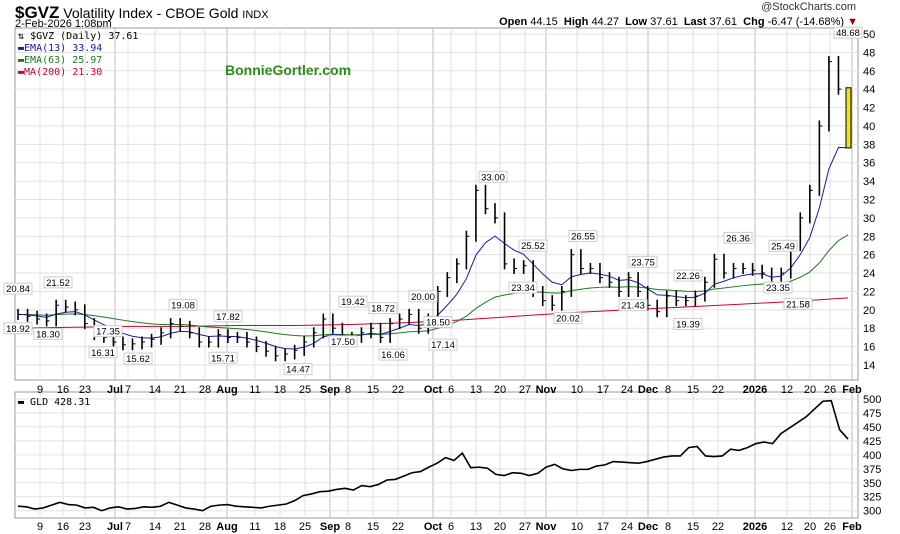 This screenshot has width=900, height=534. I want to click on exchange: INDX, so click(255, 15).